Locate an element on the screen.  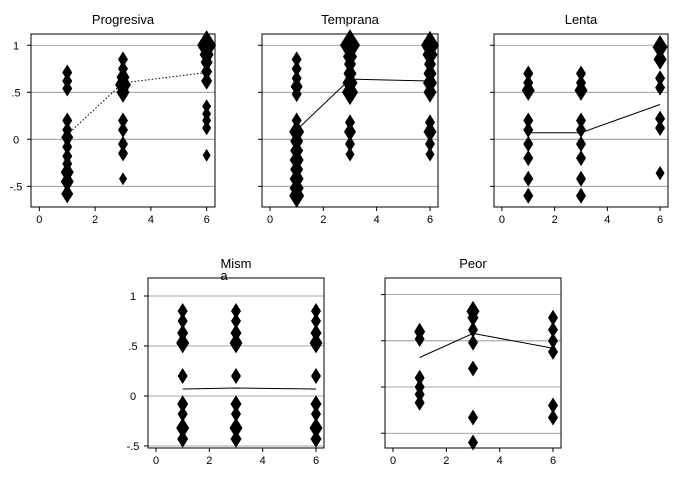
chart-panel: Lenta 0 2 4 6 is located at coordinates (579, 119).